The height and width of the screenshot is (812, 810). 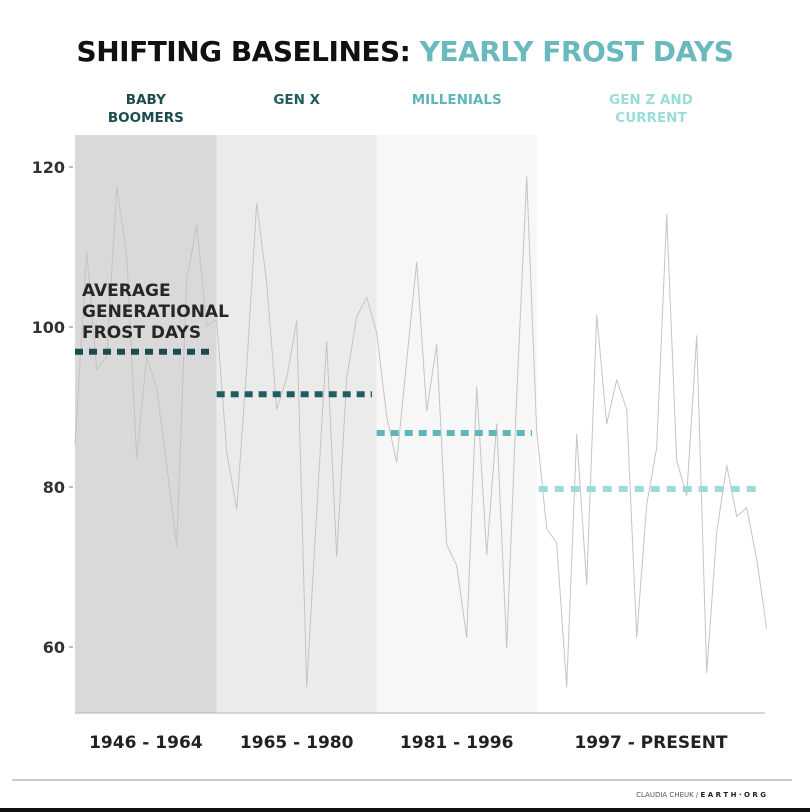 I want to click on y-tick-label: 60, so click(x=54, y=647).